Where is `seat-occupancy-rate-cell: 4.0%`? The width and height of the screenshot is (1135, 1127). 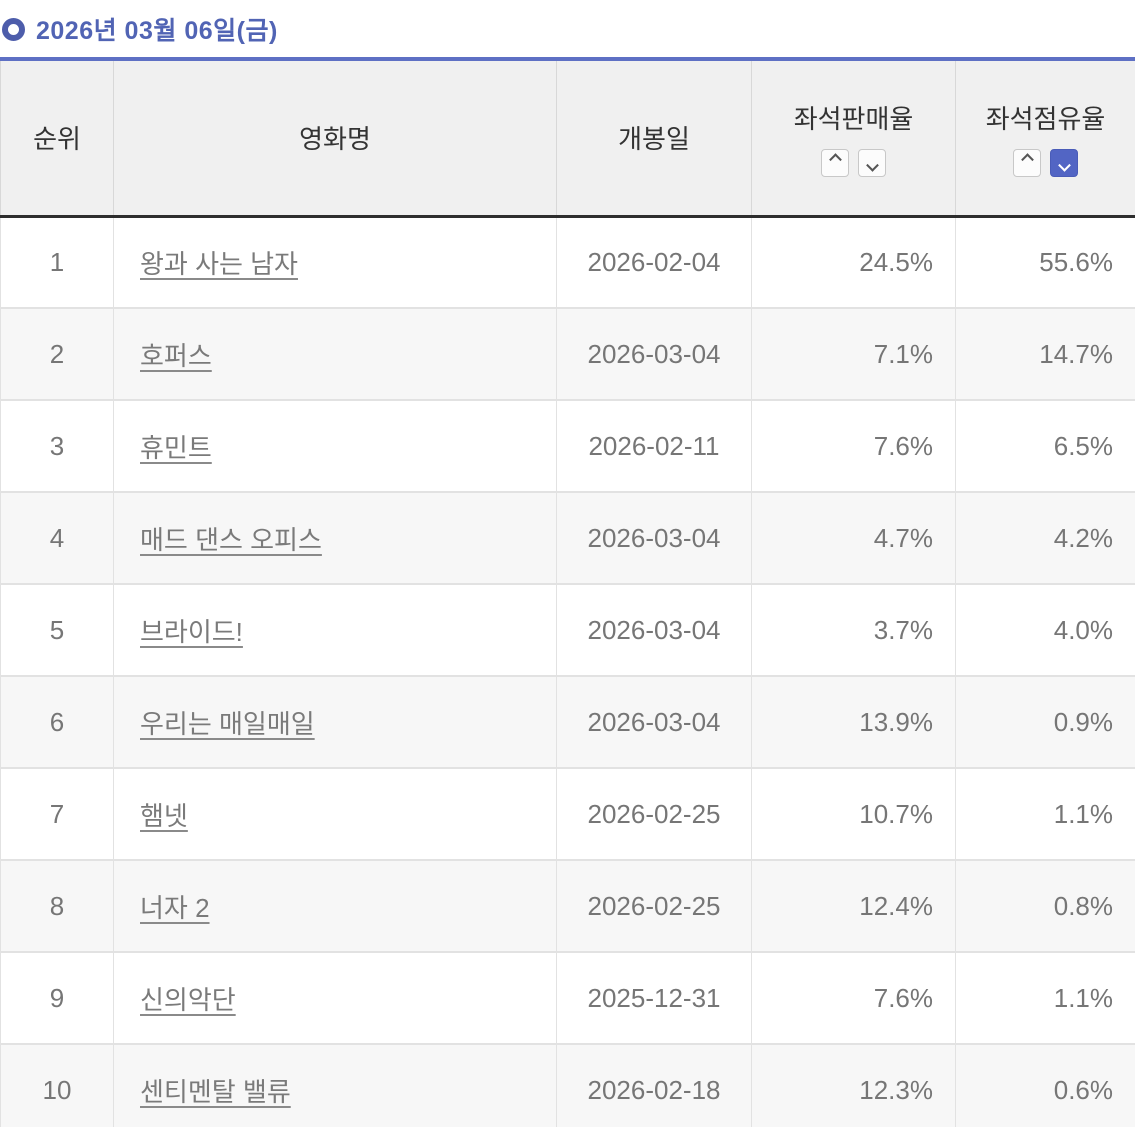
seat-occupancy-rate-cell: 4.0% is located at coordinates (1045, 630).